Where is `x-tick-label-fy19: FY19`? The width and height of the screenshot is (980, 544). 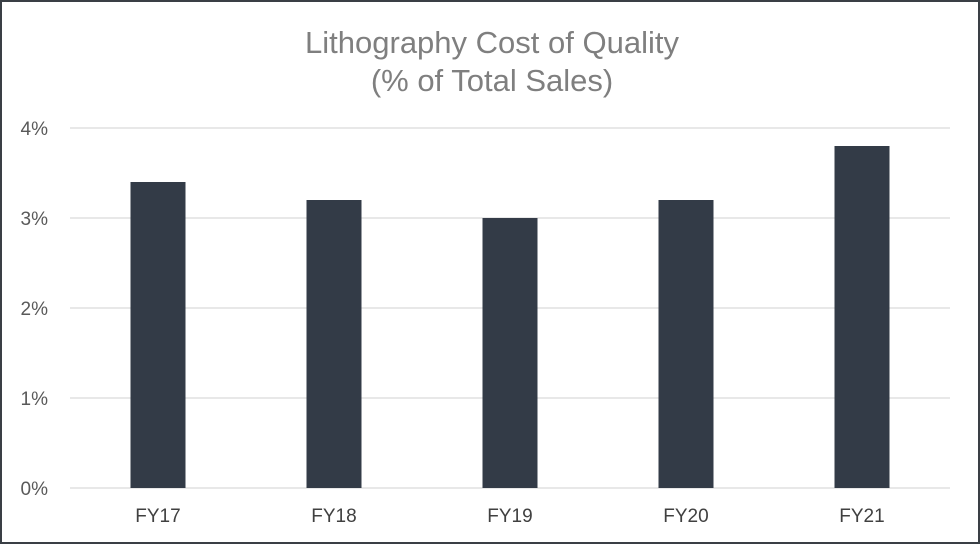
x-tick-label-fy19: FY19 is located at coordinates (509, 516).